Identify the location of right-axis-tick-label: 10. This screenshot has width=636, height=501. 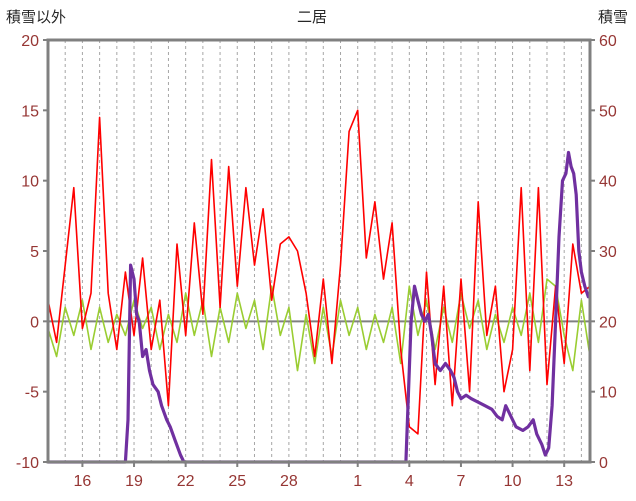
(608, 393).